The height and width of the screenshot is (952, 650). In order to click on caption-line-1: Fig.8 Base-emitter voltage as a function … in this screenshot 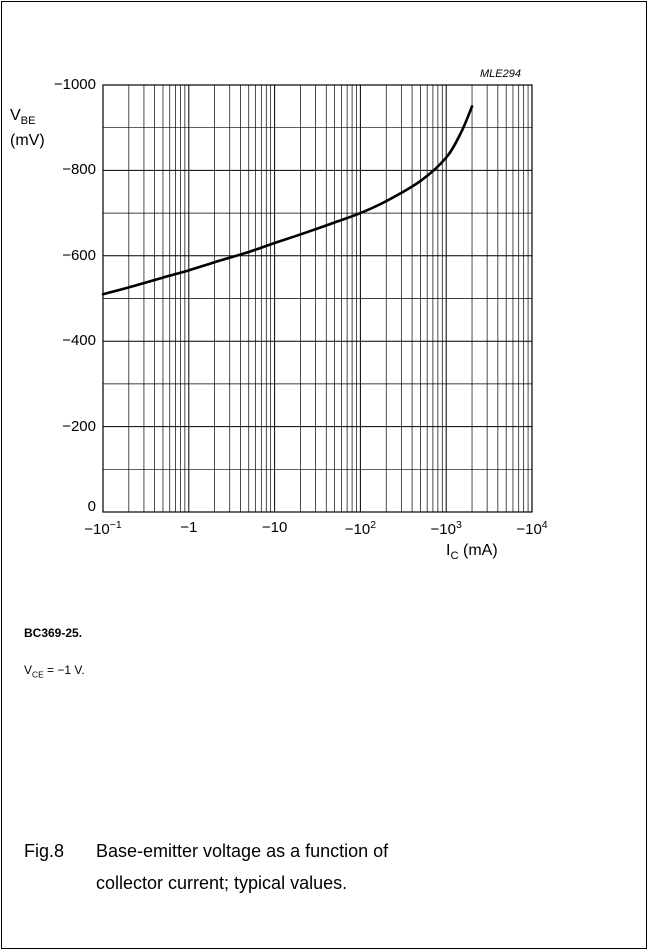, I will do `click(206, 851)`.